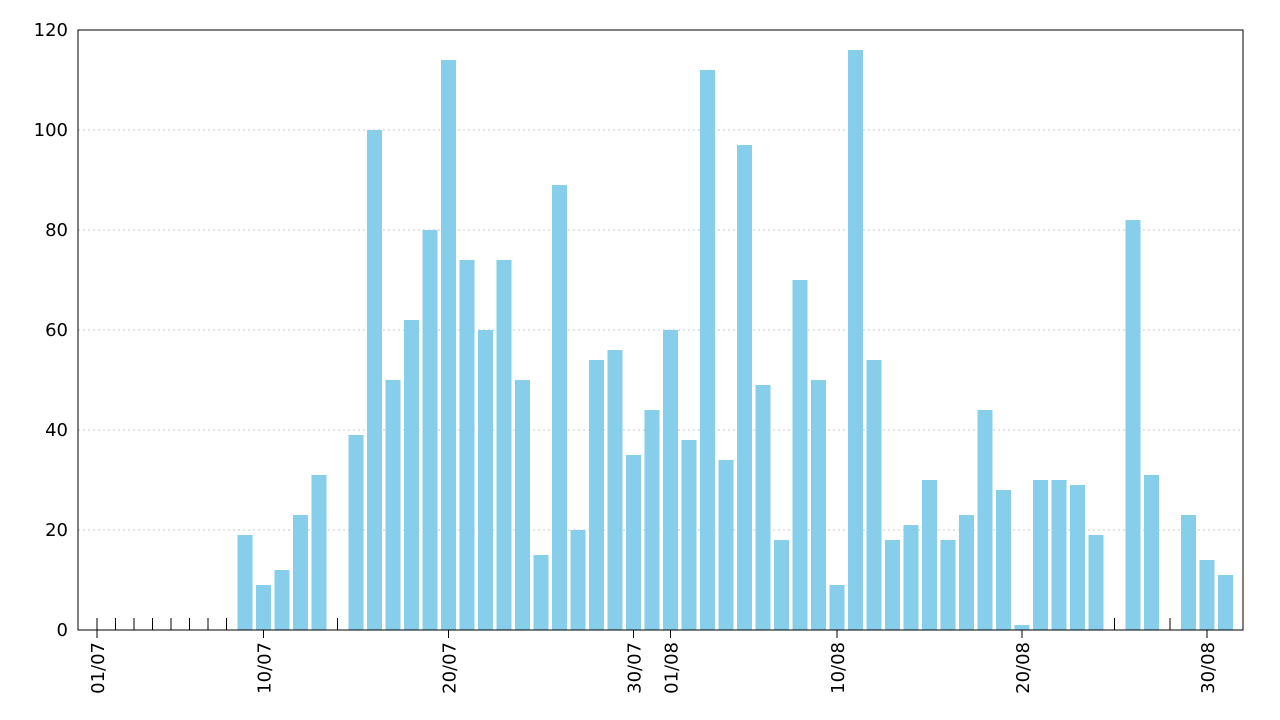 This screenshot has height=720, width=1280. Describe the element at coordinates (56, 230) in the screenshot. I see `y-tick-label: 80` at that location.